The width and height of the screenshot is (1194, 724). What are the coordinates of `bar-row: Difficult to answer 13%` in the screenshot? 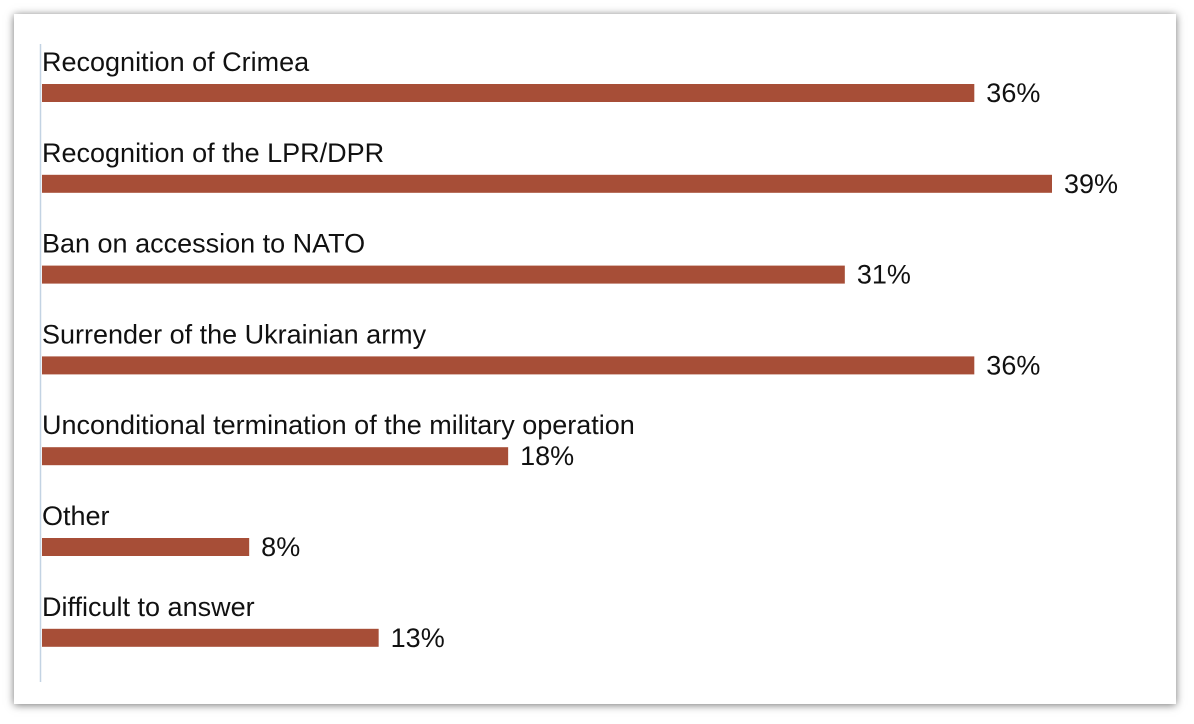 It's located at (243, 622).